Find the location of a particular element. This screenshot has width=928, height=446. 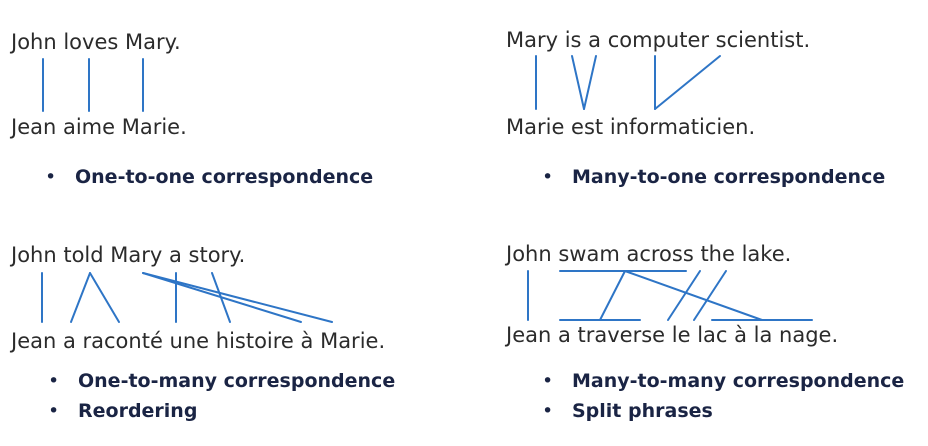

many-to-many-source-sentence: John swam across the lake. is located at coordinates (649, 254).